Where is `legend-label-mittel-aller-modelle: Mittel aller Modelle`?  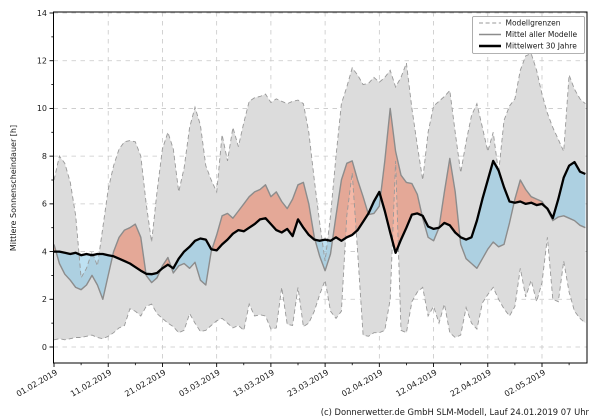 legend-label-mittel-aller-modelle: Mittel aller Modelle is located at coordinates (542, 34).